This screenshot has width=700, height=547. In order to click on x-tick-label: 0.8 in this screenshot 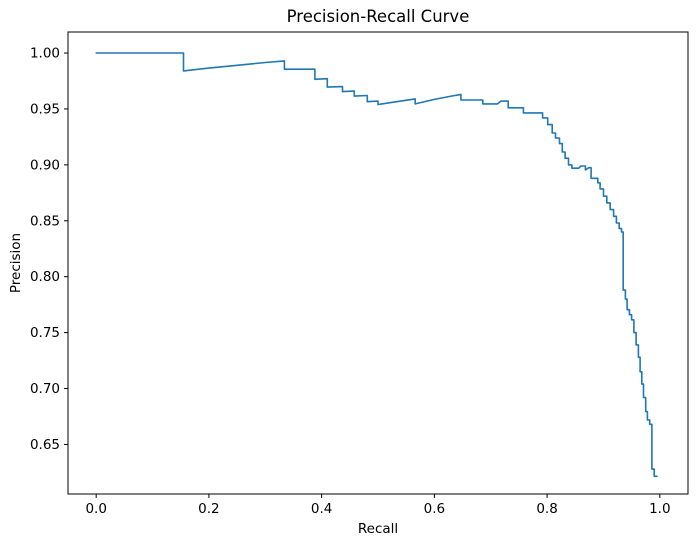, I will do `click(546, 509)`.